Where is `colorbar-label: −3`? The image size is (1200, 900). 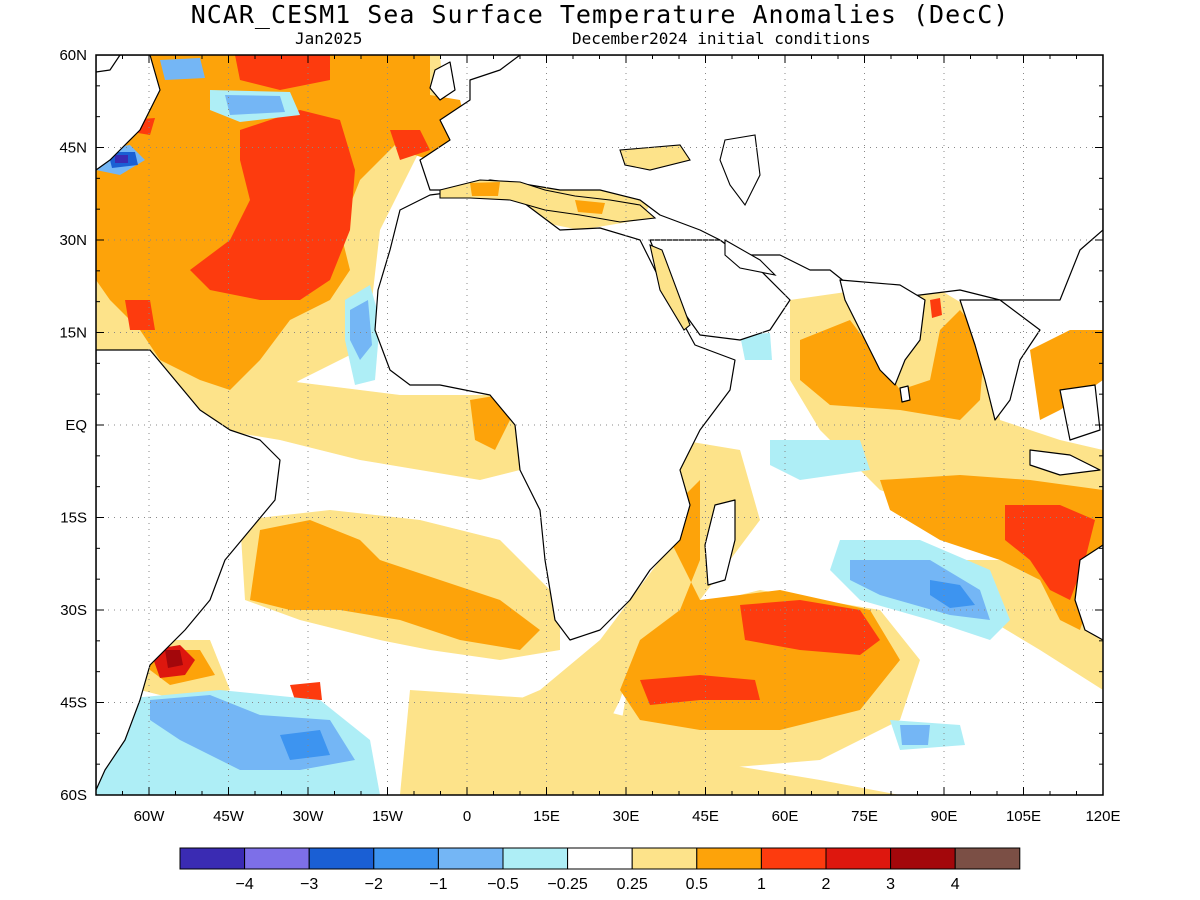
colorbar-label: −3 is located at coordinates (309, 884).